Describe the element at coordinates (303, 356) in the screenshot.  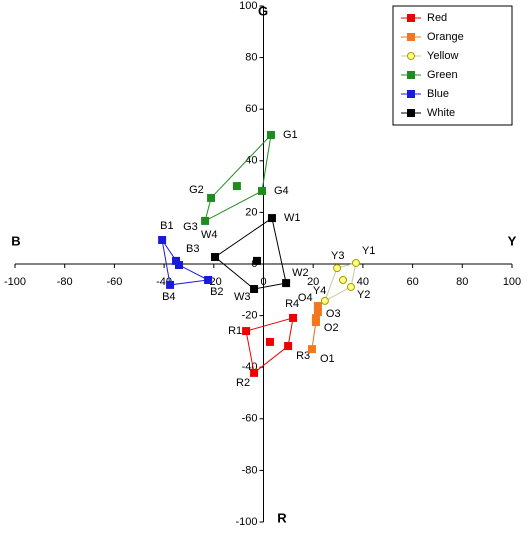
I see `point-label: R3` at that location.